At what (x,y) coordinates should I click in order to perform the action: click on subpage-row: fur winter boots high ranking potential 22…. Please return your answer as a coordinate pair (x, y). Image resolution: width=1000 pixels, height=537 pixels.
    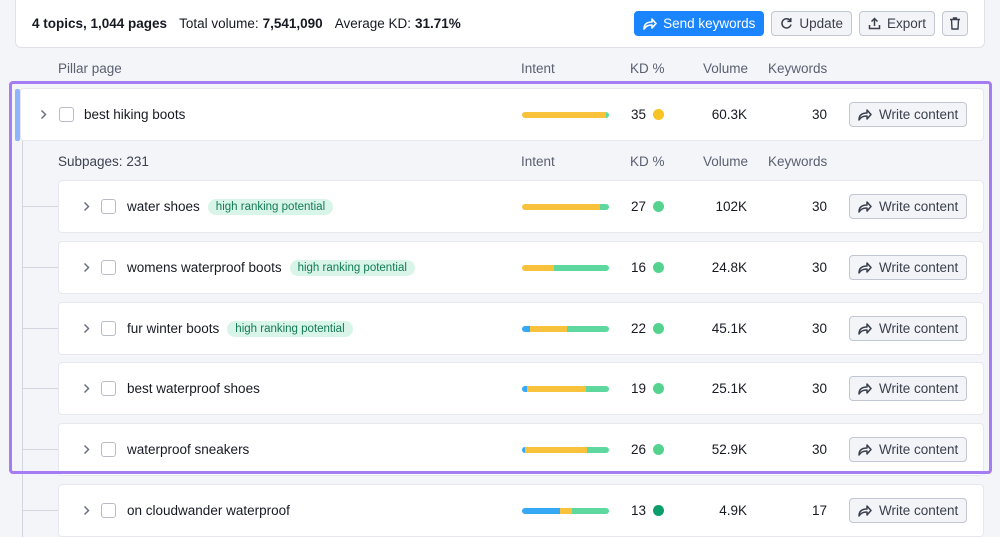
    Looking at the image, I should click on (521, 328).